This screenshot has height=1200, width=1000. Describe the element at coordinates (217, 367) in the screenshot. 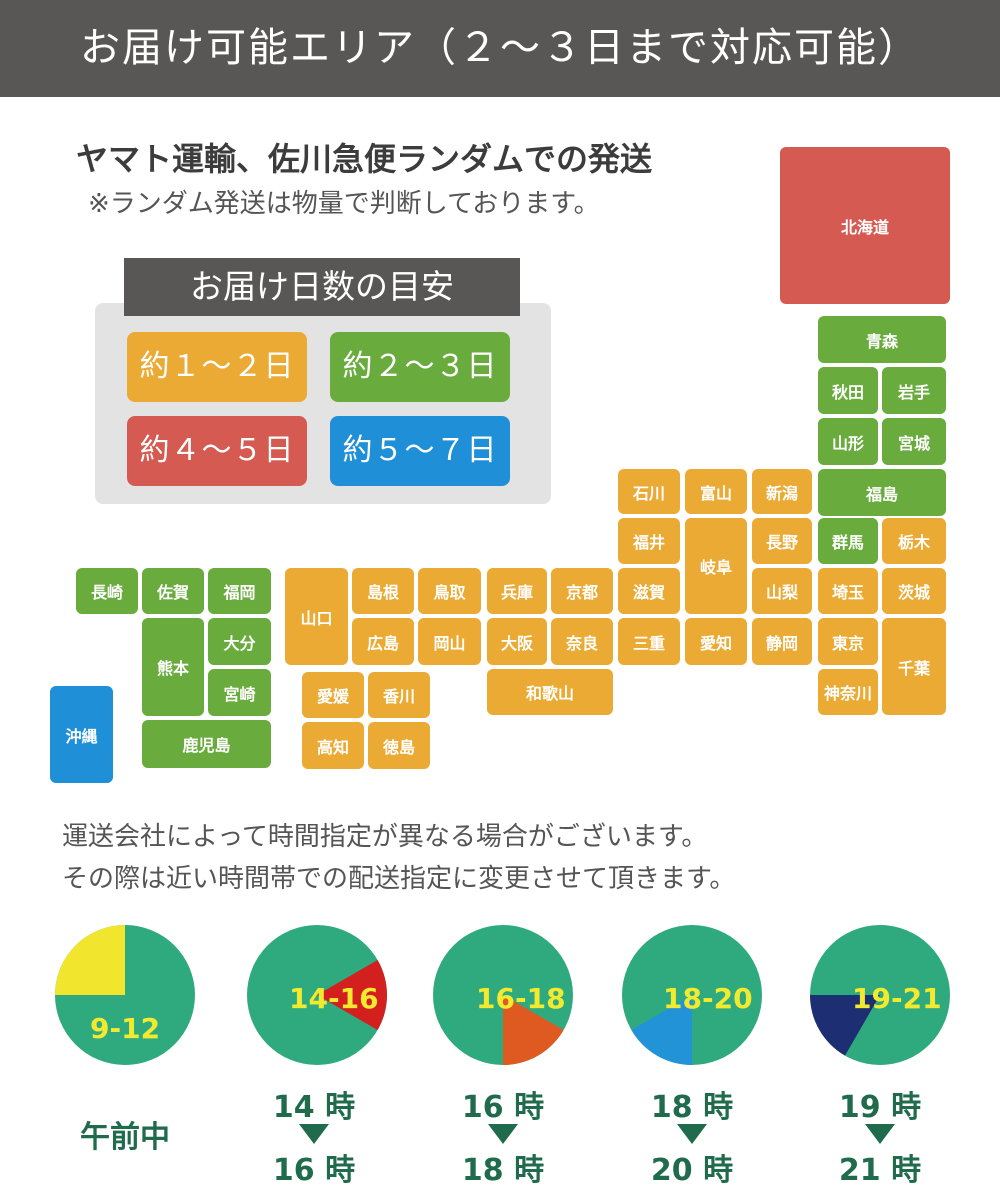

I see `legend-item-1-2-days: 約１～２日` at that location.